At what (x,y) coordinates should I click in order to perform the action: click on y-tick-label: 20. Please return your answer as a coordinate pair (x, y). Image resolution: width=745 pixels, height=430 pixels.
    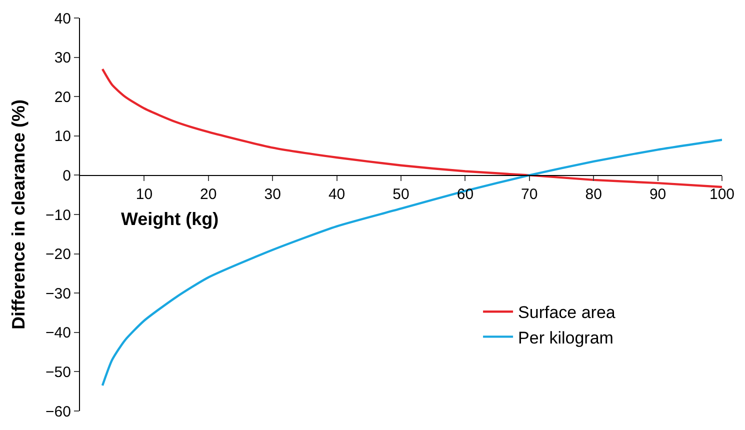
    Looking at the image, I should click on (62, 97).